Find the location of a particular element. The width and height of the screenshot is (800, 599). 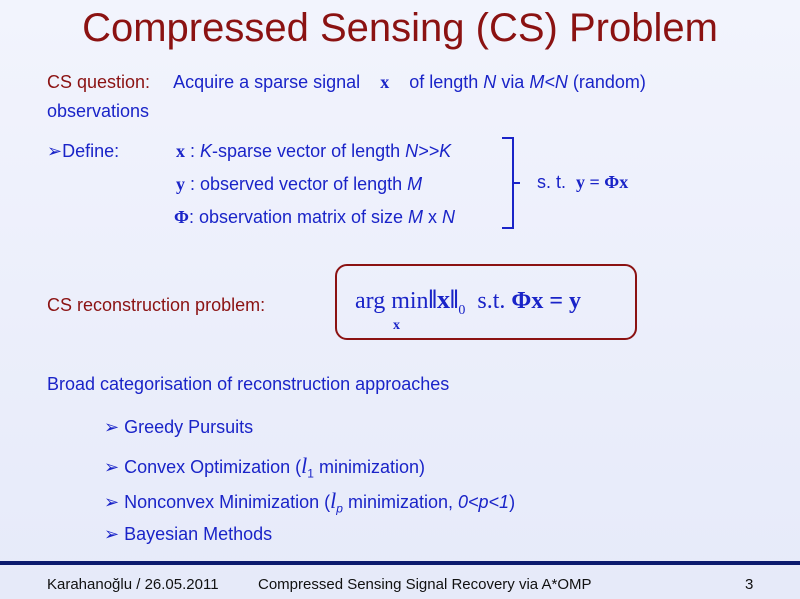

bullet-convex: ➢ Convex Optimization (l1 minimization) is located at coordinates (265, 467).